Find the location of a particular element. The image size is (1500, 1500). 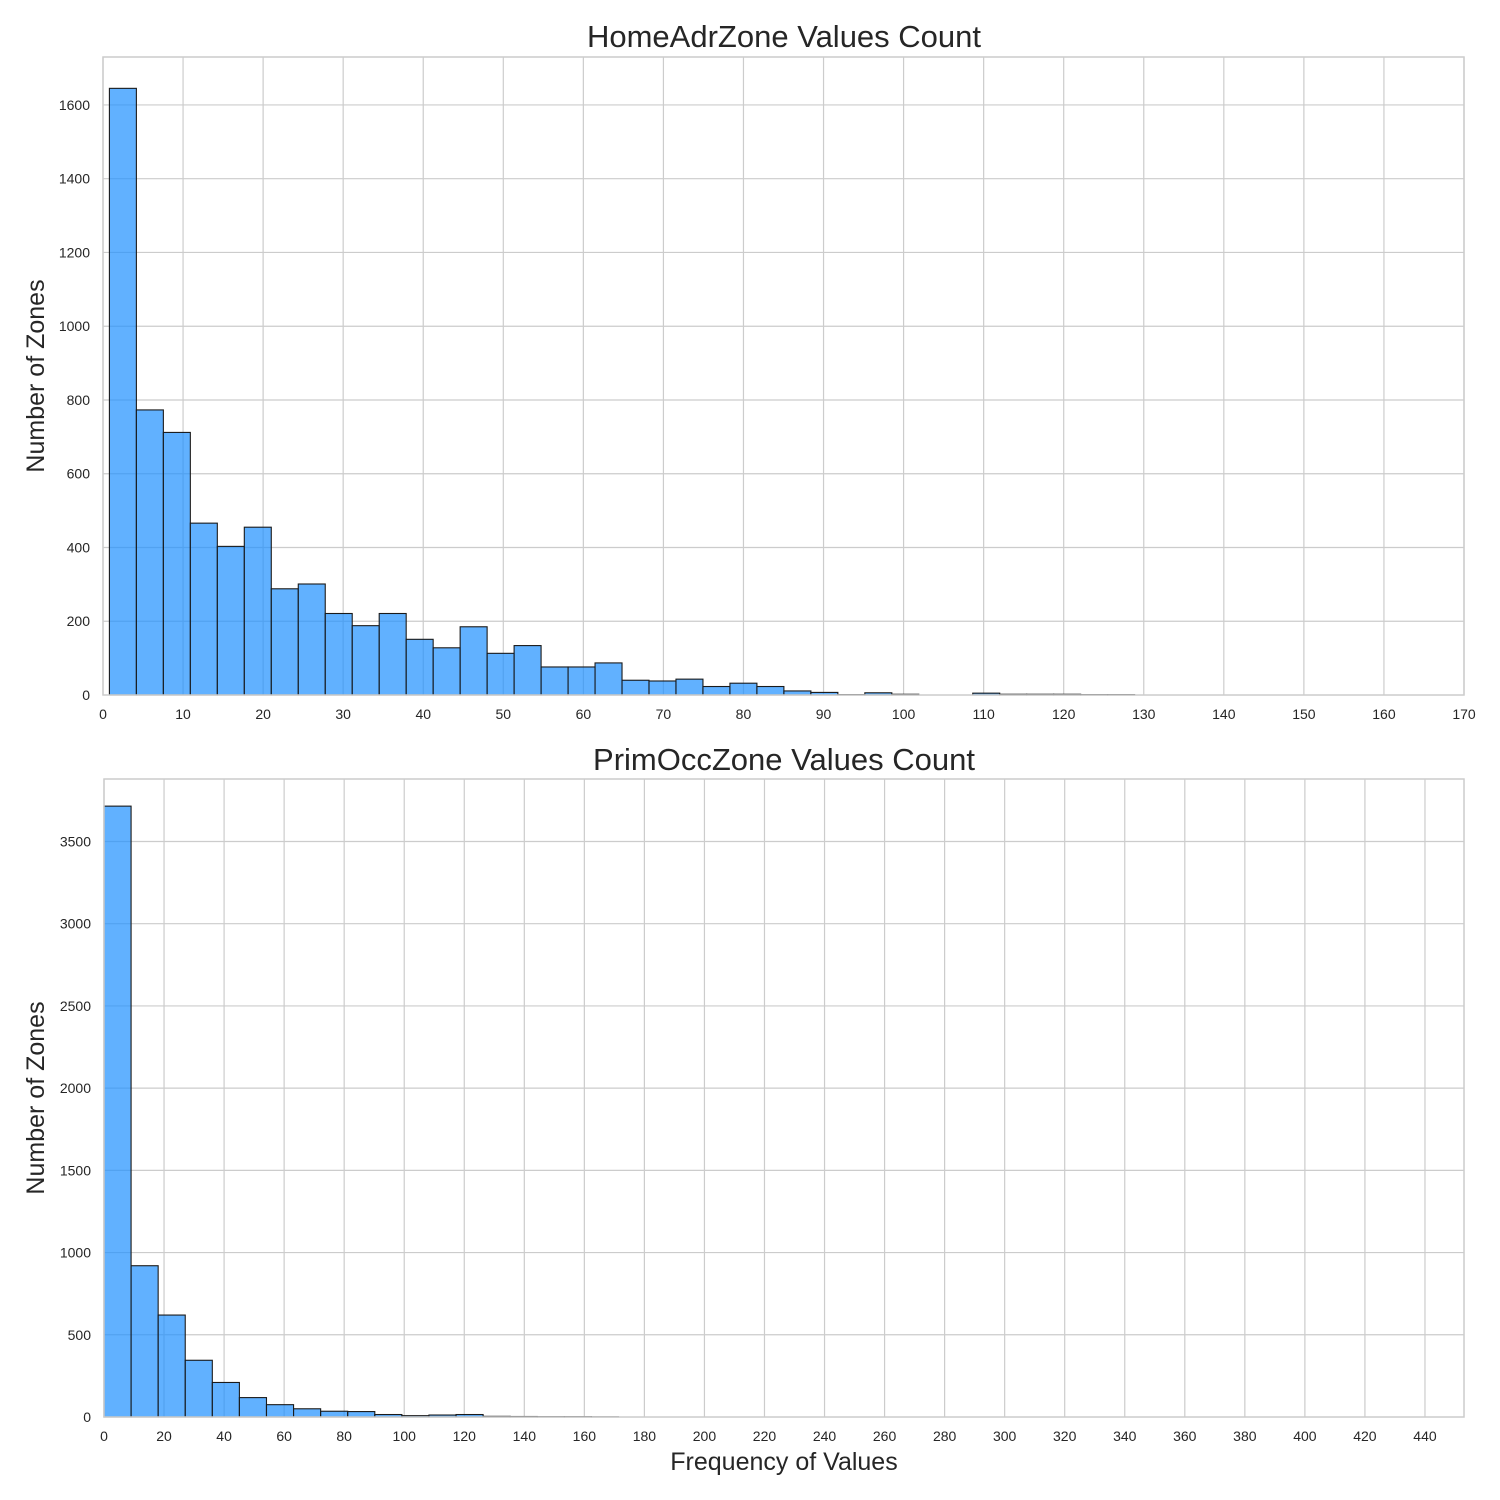

x-tick-label: 260 is located at coordinates (885, 1436).